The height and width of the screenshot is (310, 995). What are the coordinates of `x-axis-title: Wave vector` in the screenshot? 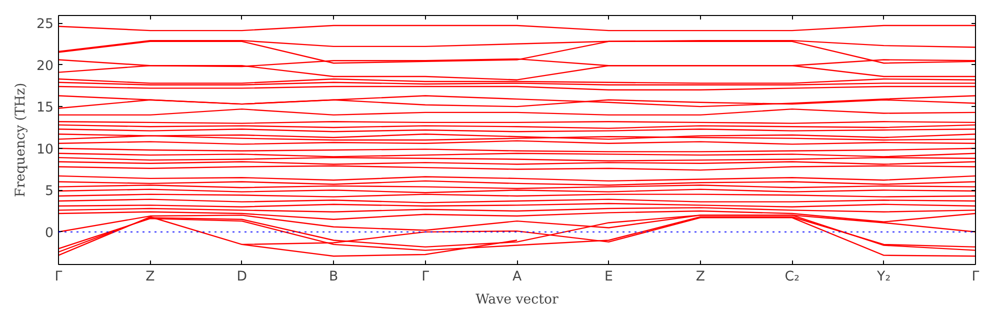 It's located at (518, 300).